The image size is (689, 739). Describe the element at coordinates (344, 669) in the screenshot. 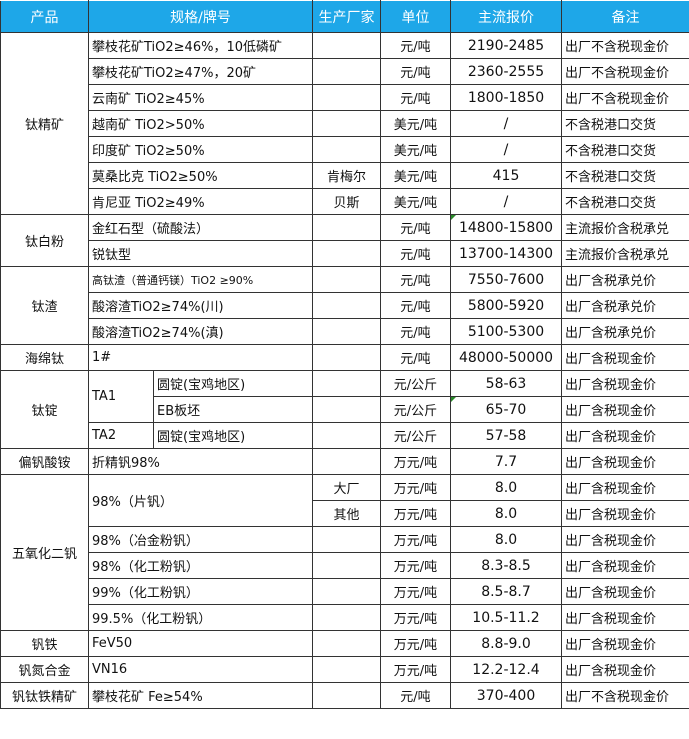

I see `table-row: 钒氮合金 VN16 万元/吨 12.2-12.4 出厂含税现金价` at that location.